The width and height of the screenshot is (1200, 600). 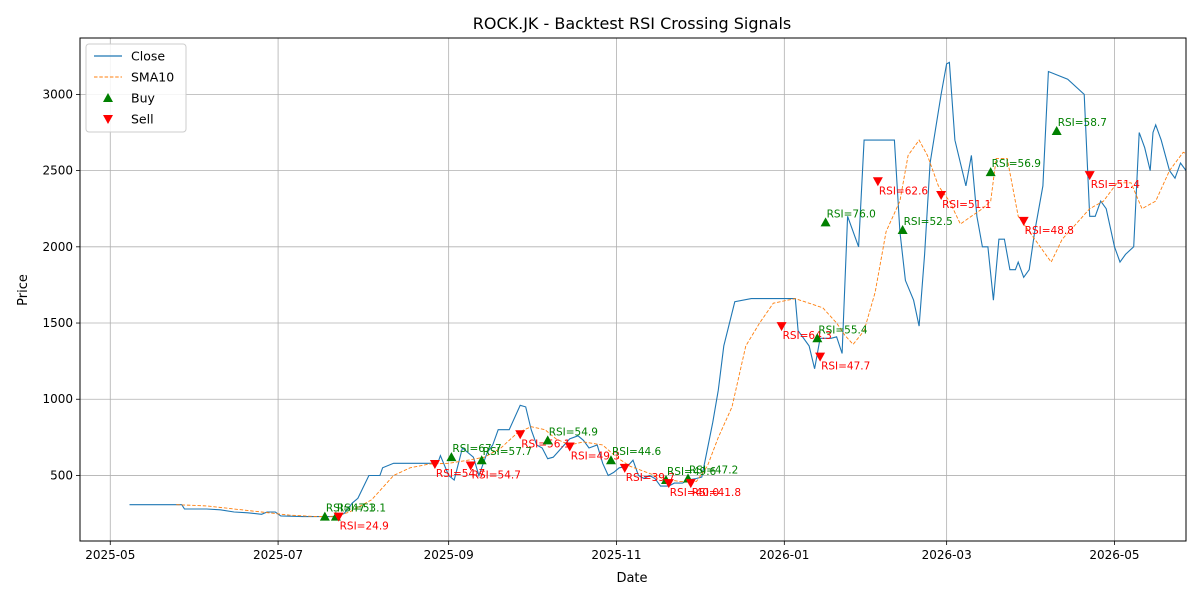 I want to click on x-tick-label: 2026-03, so click(x=947, y=555).